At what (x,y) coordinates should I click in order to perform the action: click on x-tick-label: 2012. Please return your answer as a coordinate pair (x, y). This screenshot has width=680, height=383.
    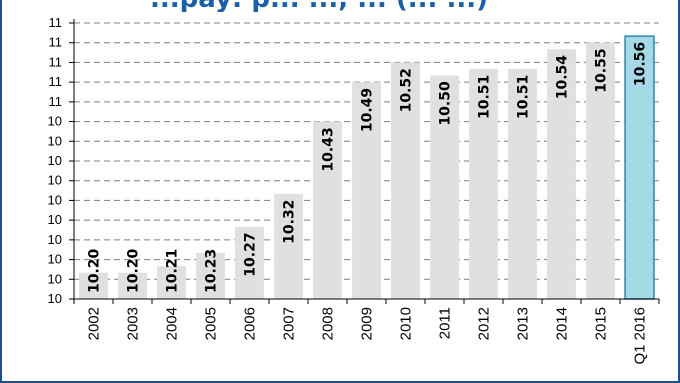
    Looking at the image, I should click on (484, 323).